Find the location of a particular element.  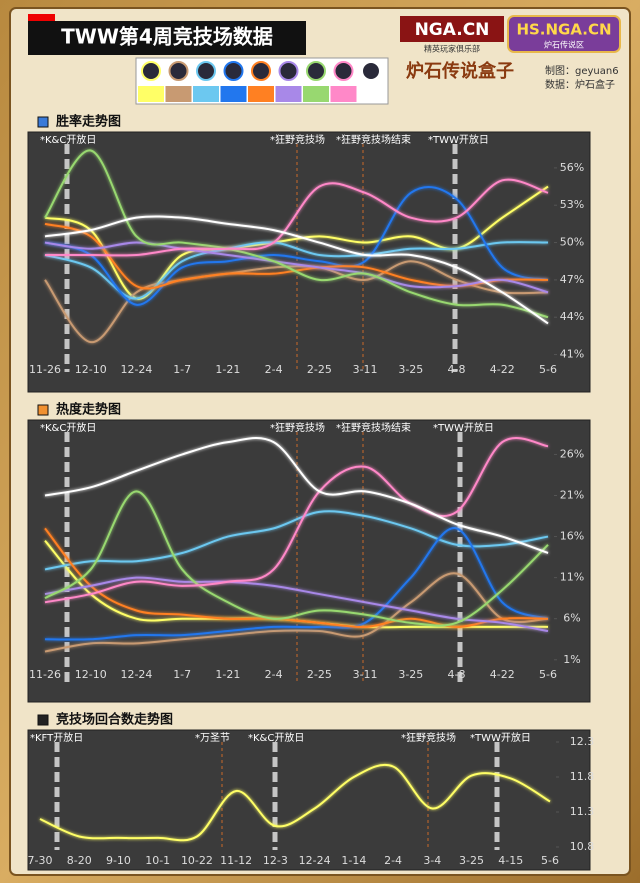

y-tick-label: 6% is located at coordinates (571, 618).